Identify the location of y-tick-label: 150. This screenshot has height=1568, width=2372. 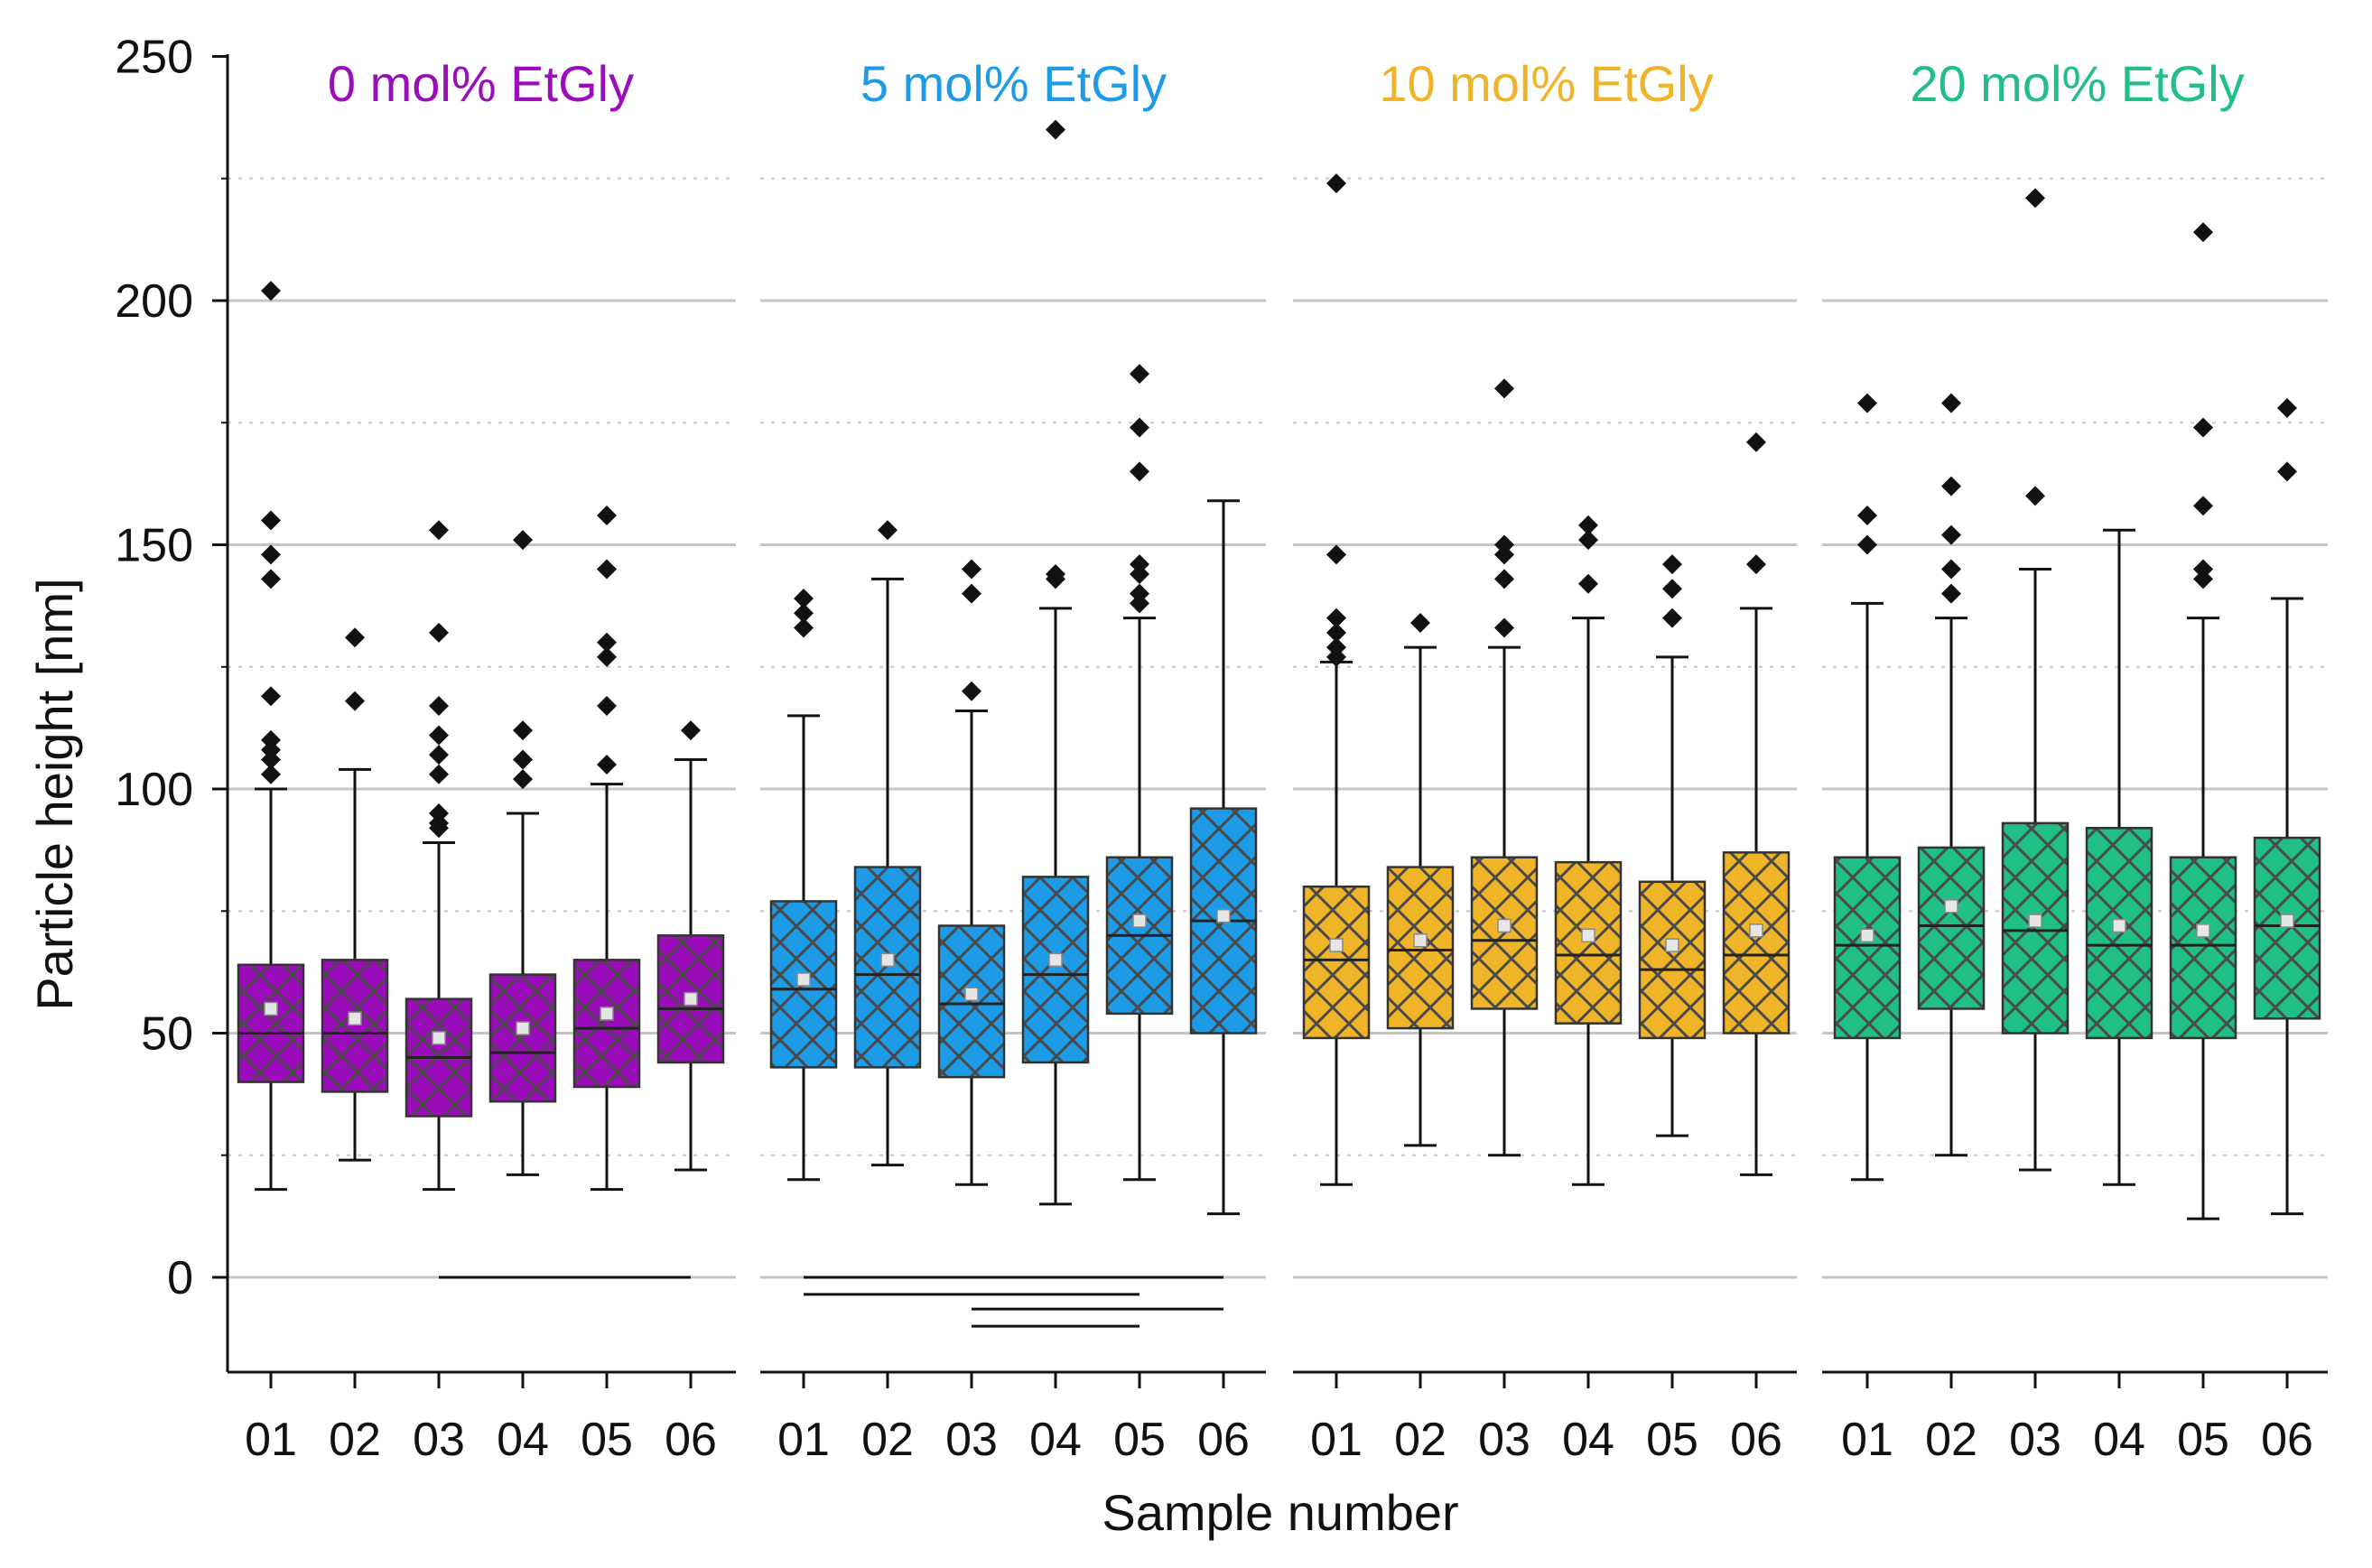
(154, 546).